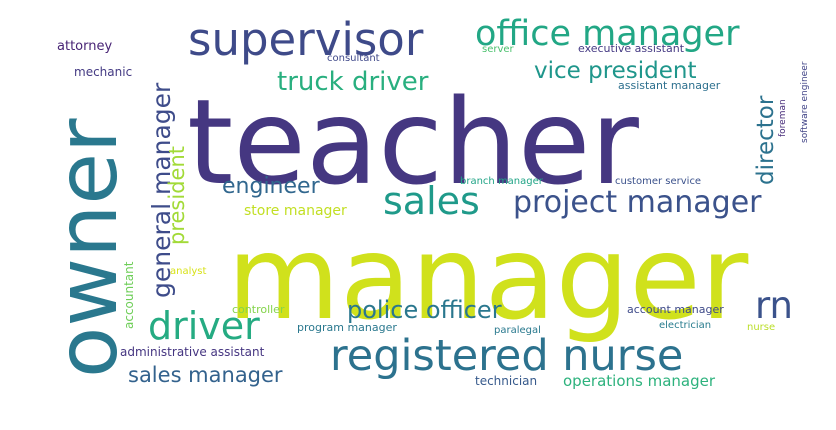  Describe the element at coordinates (192, 352) in the screenshot. I see `word-administrative-assistant: administrative assistant` at that location.